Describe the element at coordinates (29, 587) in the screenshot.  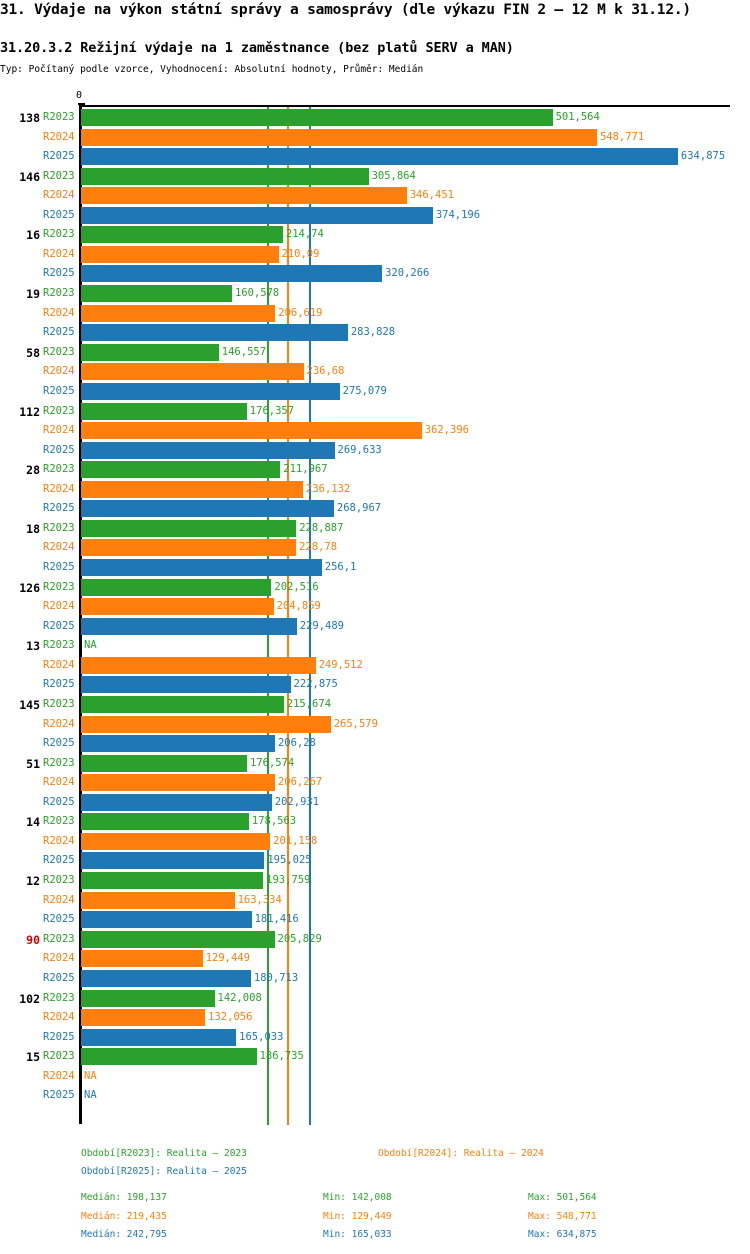
I see `category-label: 126` at that location.